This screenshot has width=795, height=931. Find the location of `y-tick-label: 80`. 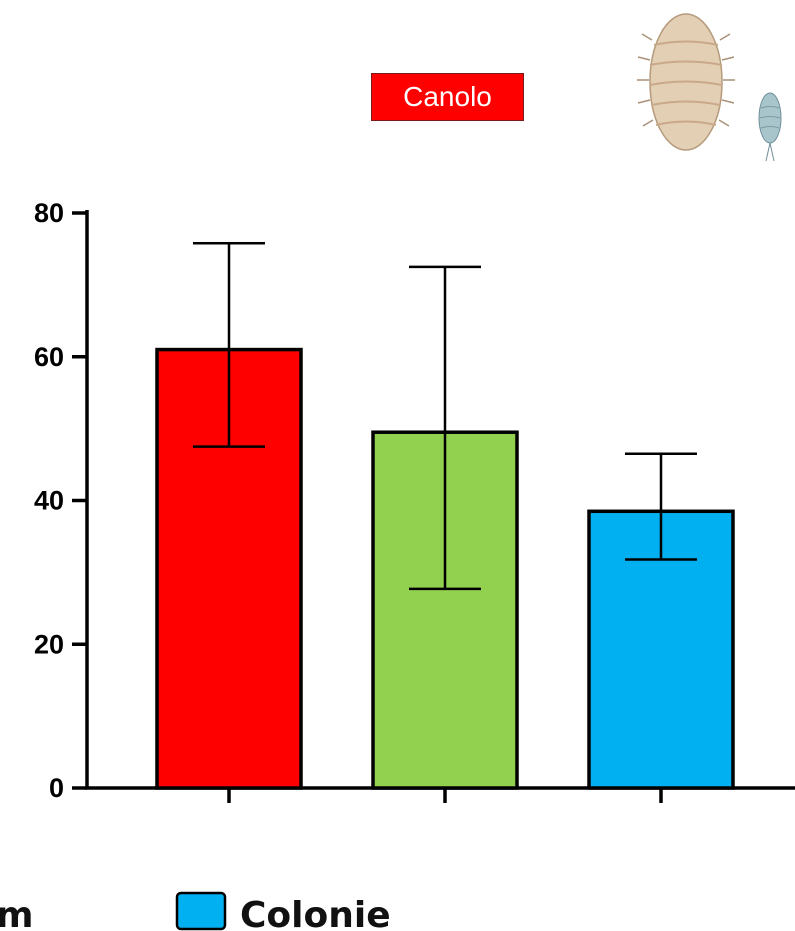

y-tick-label: 80 is located at coordinates (49, 213).